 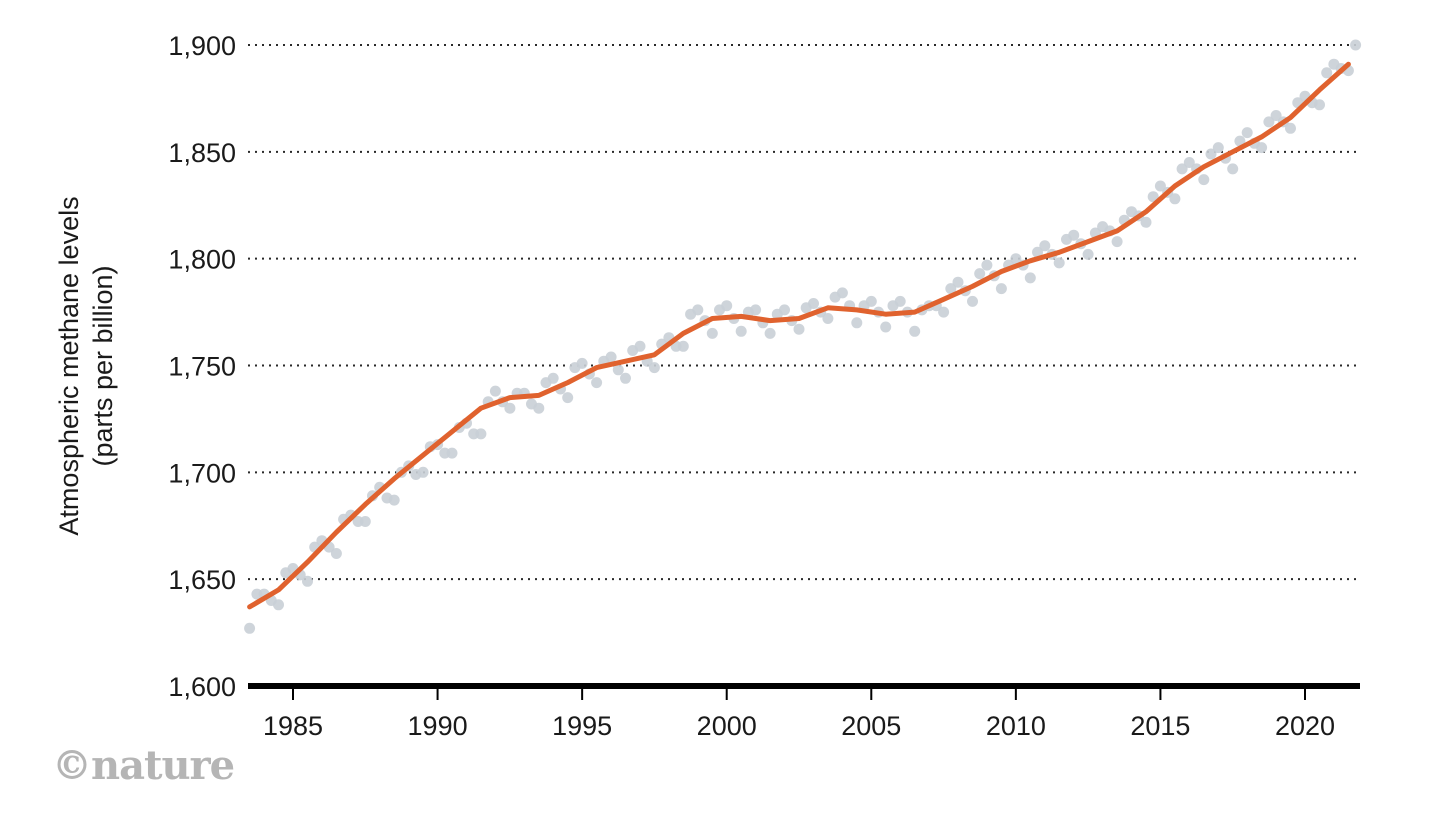 What do you see at coordinates (202, 46) in the screenshot?
I see `y-tick-label-1900: 1,900` at bounding box center [202, 46].